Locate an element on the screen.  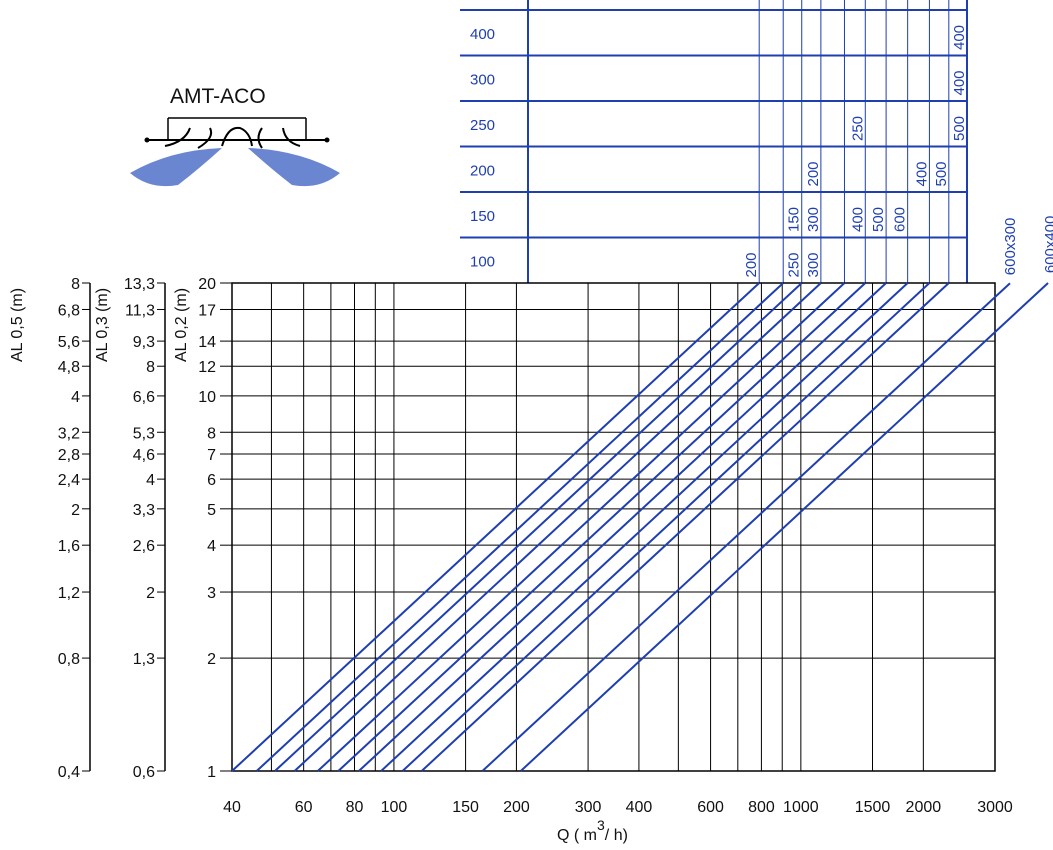
axis-tick-label: 2,6 is located at coordinates (144, 546).